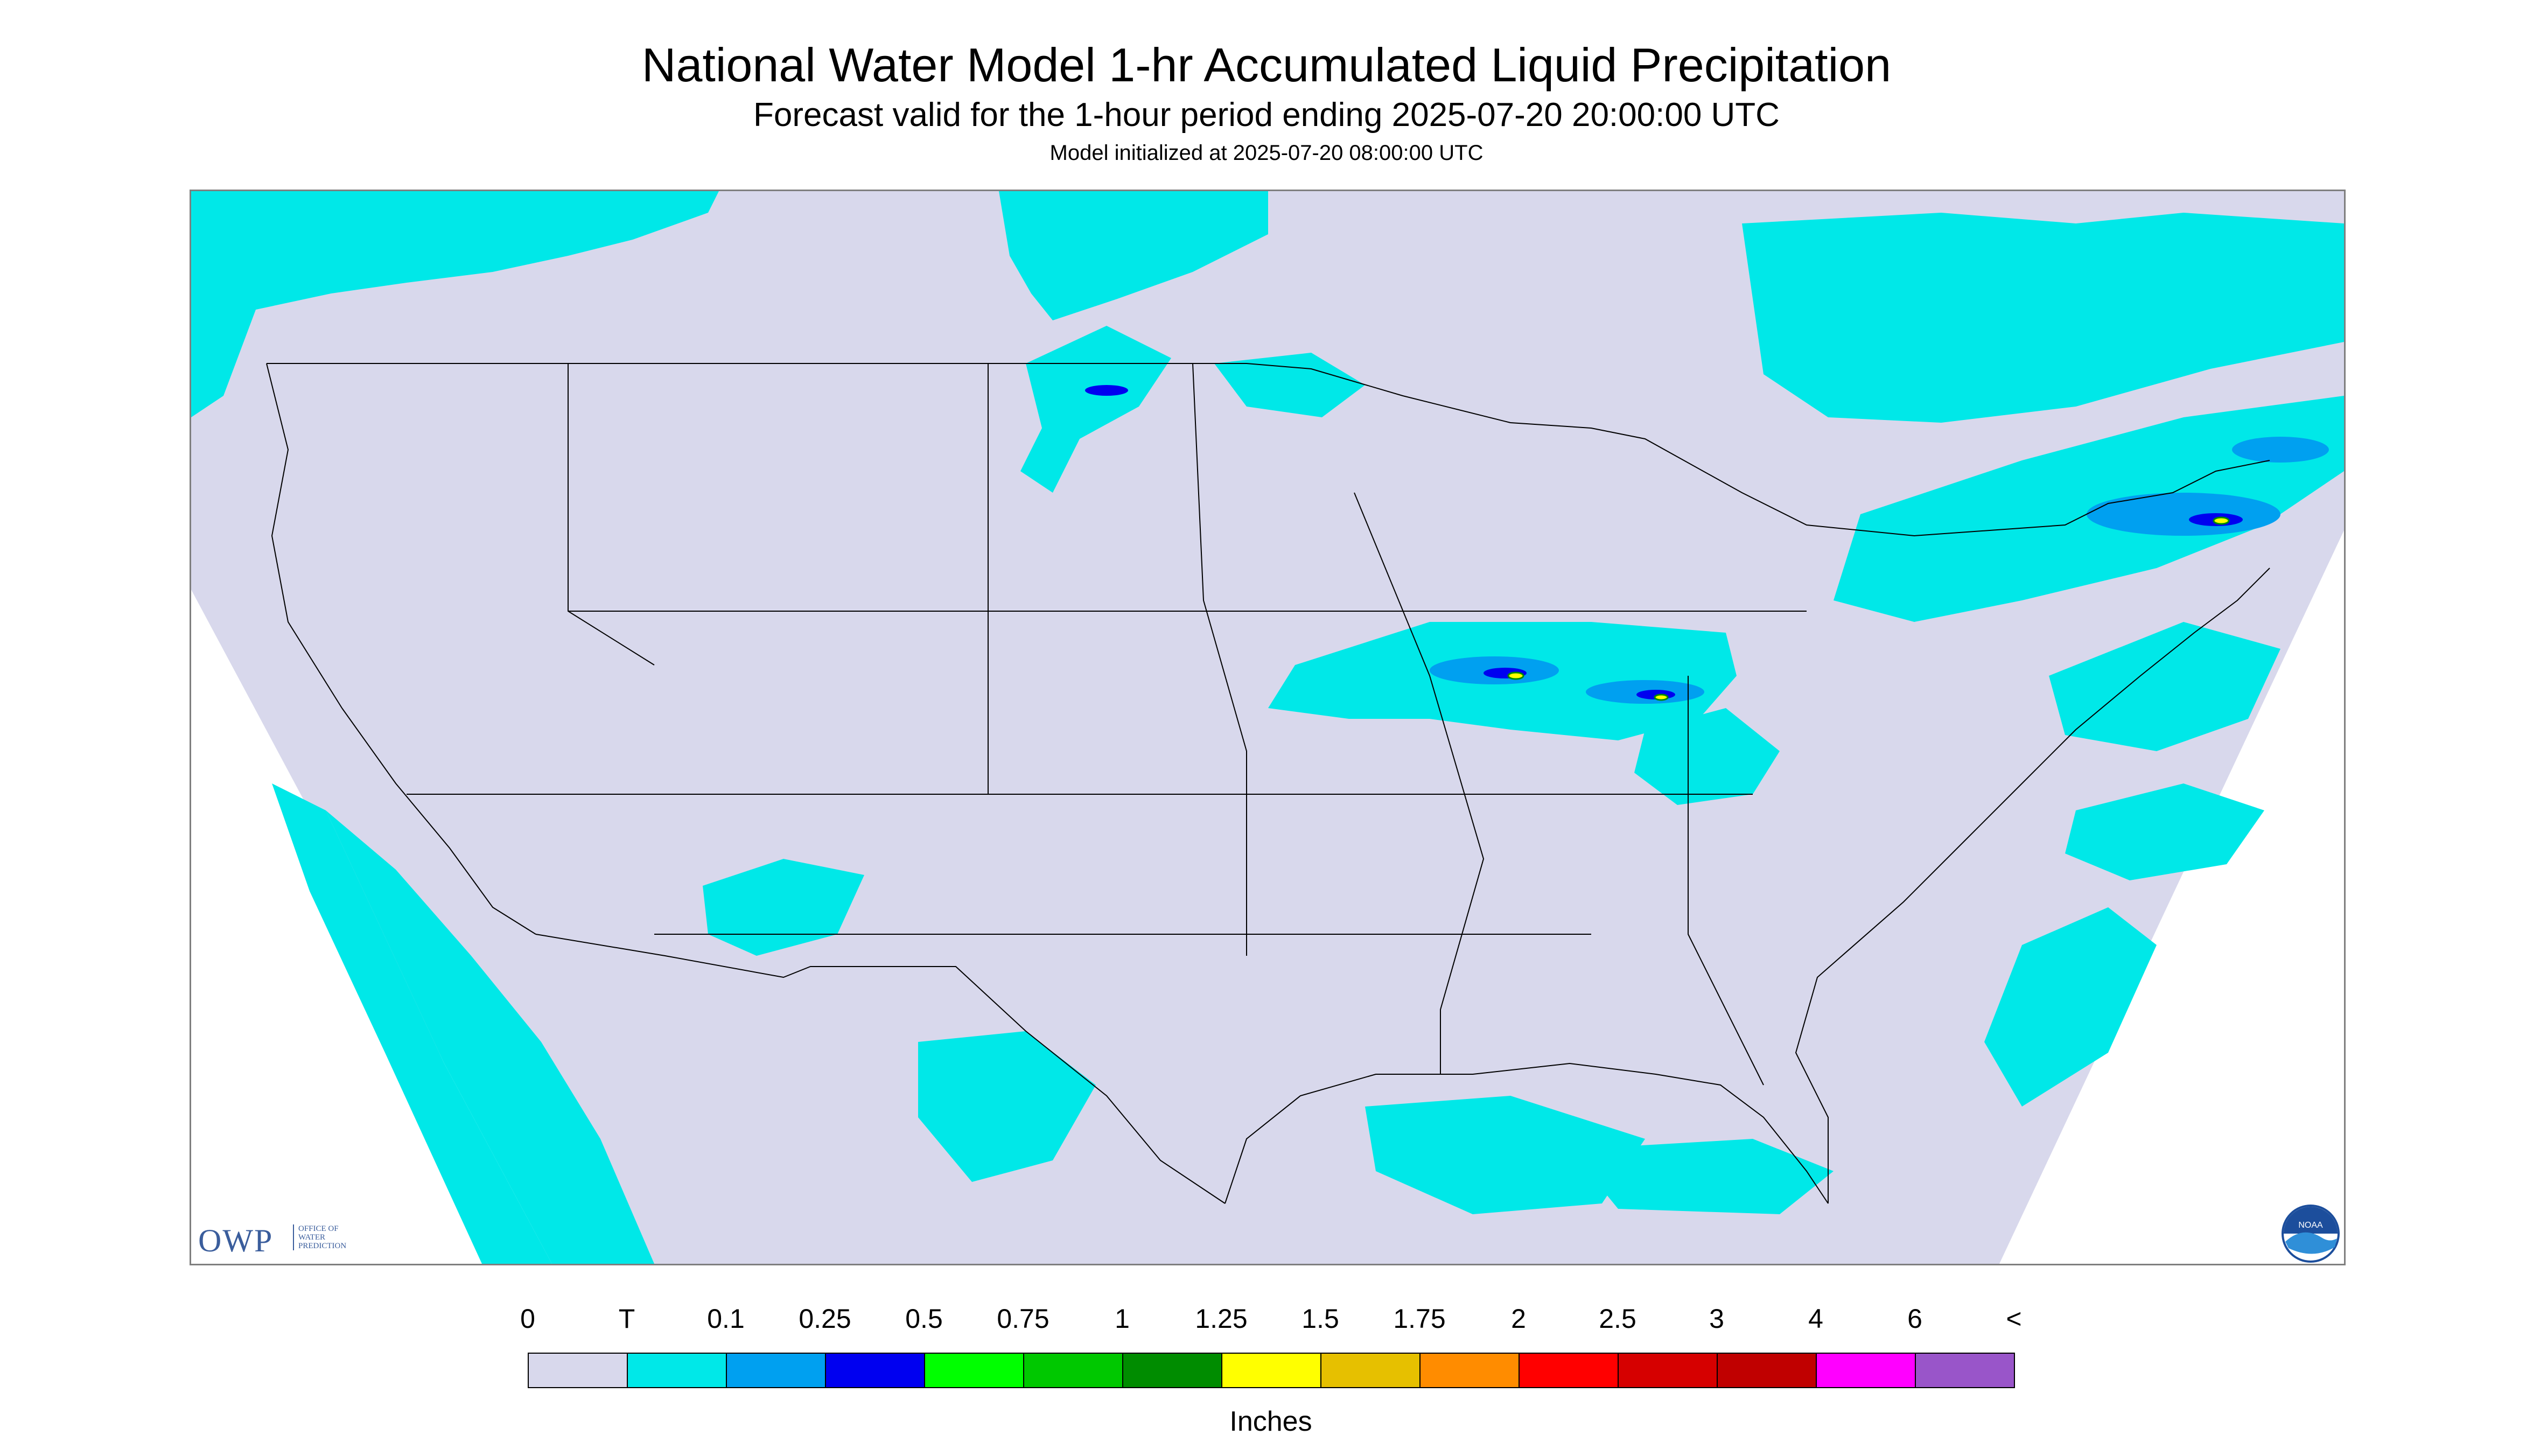 This screenshot has height=1456, width=2533. Describe the element at coordinates (1816, 1319) in the screenshot. I see `legend-tick-label: 4` at that location.